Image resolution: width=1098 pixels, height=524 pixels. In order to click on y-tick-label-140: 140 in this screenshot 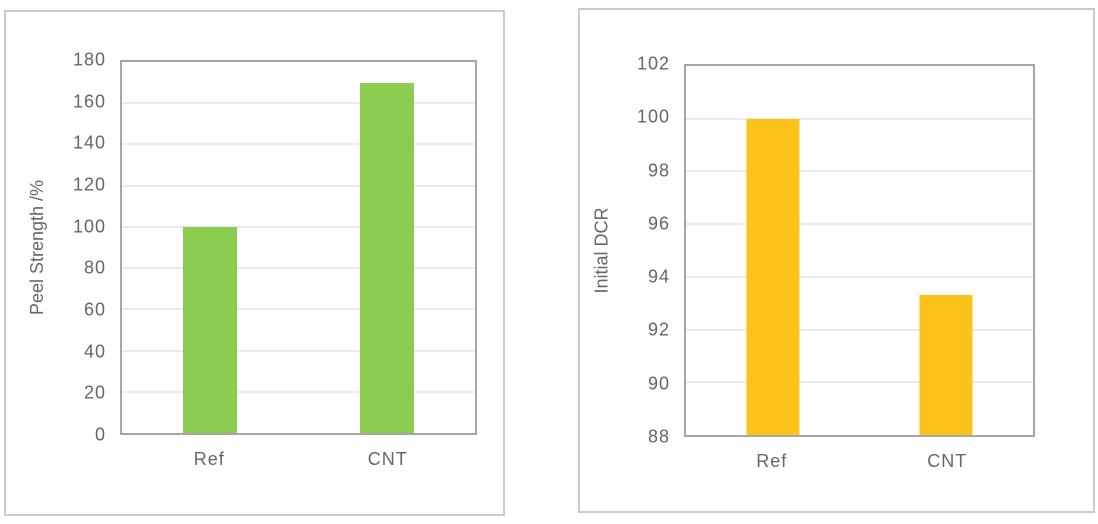, I will do `click(89, 142)`.